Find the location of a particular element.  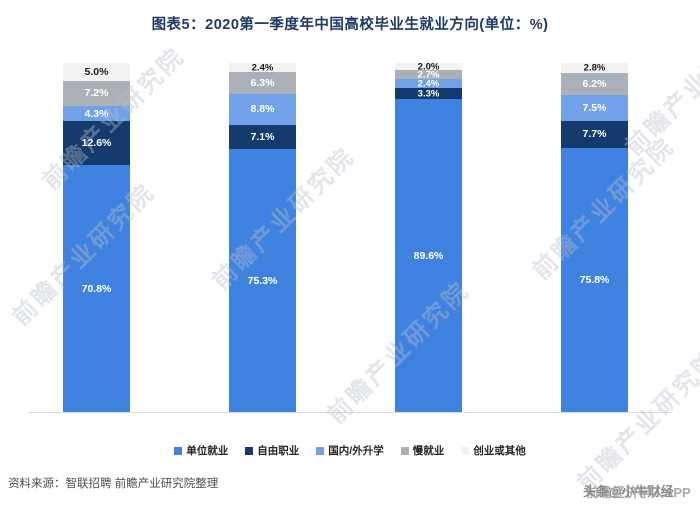

segment-自由职业: 12.6% is located at coordinates (96, 143).